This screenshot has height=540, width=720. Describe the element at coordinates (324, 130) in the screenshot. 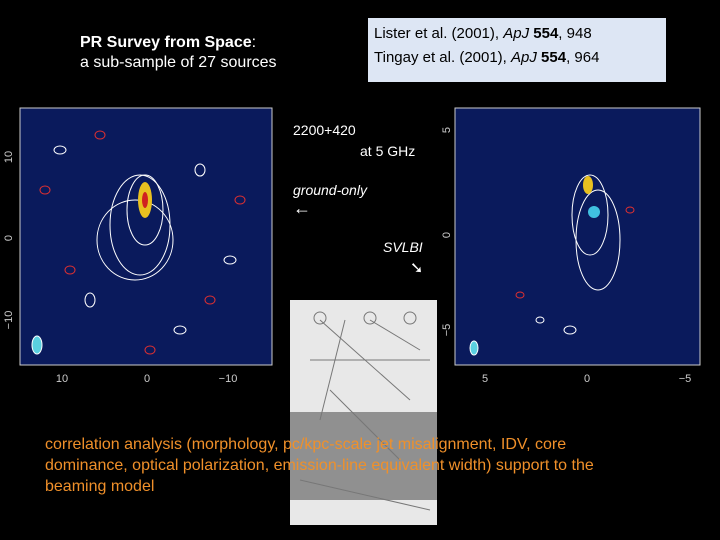

I see `source-name: 2200+420` at that location.